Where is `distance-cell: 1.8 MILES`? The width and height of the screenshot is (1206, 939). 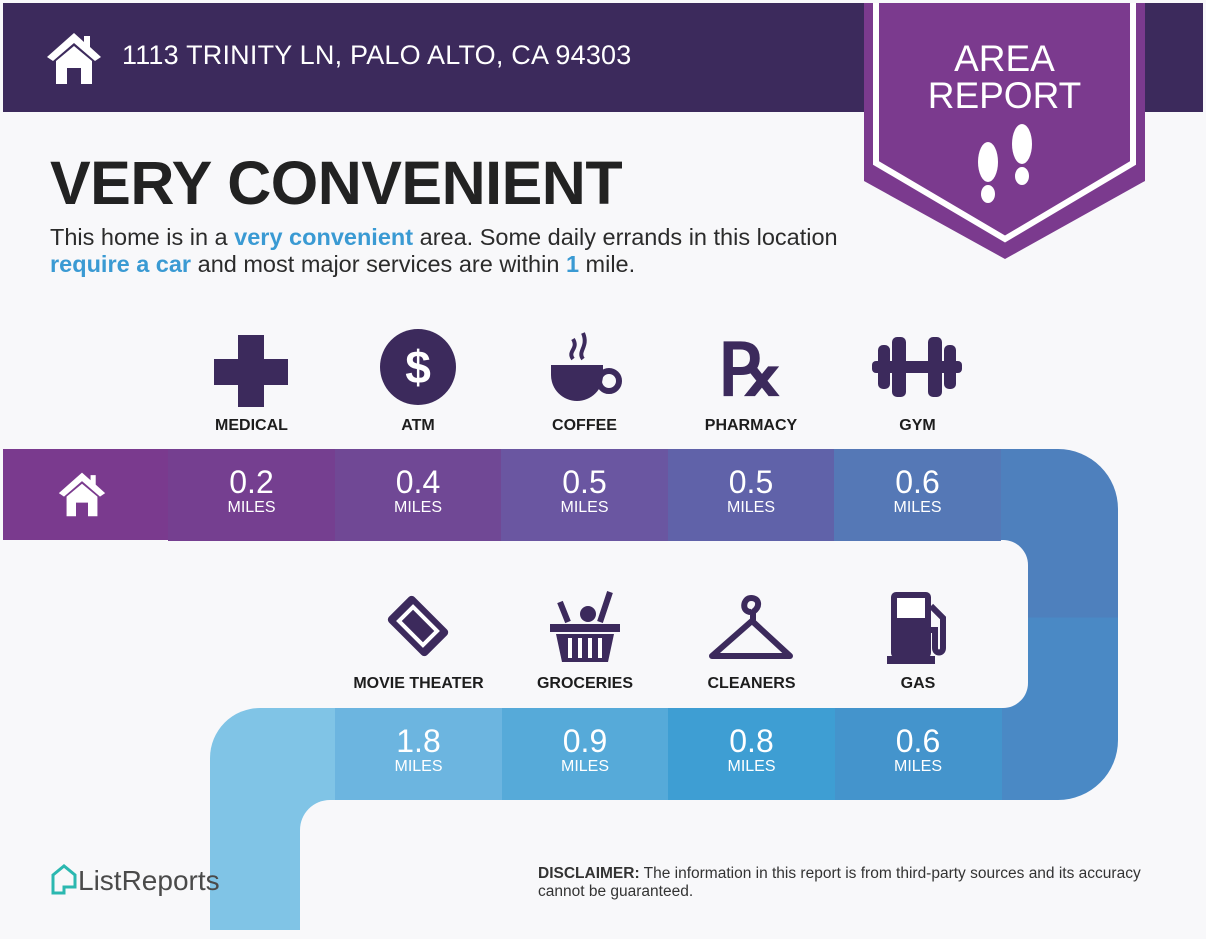 distance-cell: 1.8 MILES is located at coordinates (418, 754).